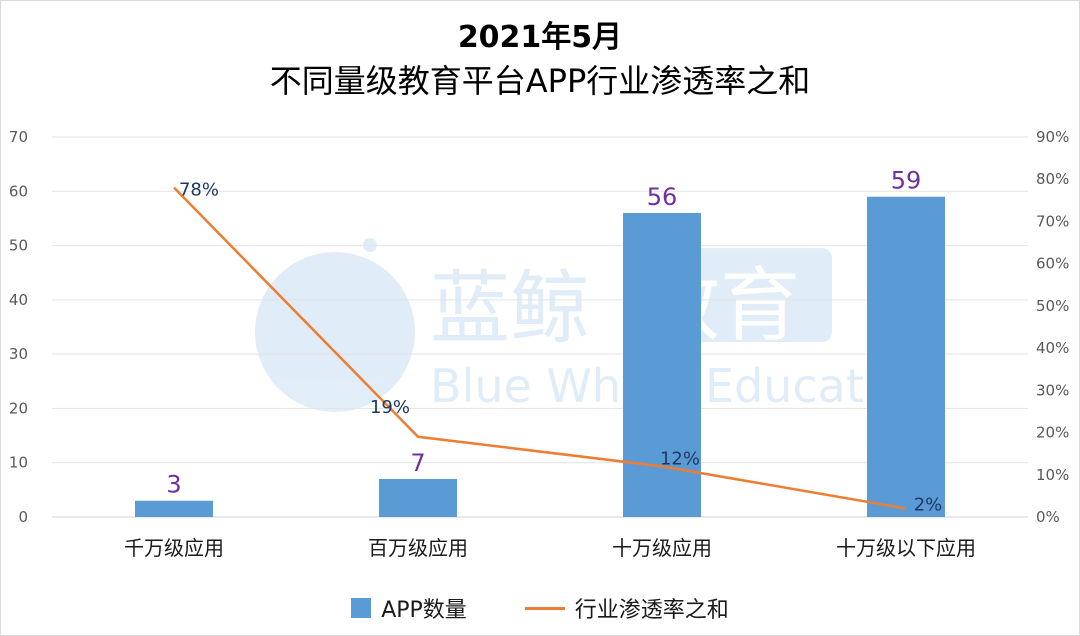 Image resolution: width=1080 pixels, height=636 pixels. What do you see at coordinates (424, 610) in the screenshot?
I see `legend-label-bar: APP数量` at bounding box center [424, 610].